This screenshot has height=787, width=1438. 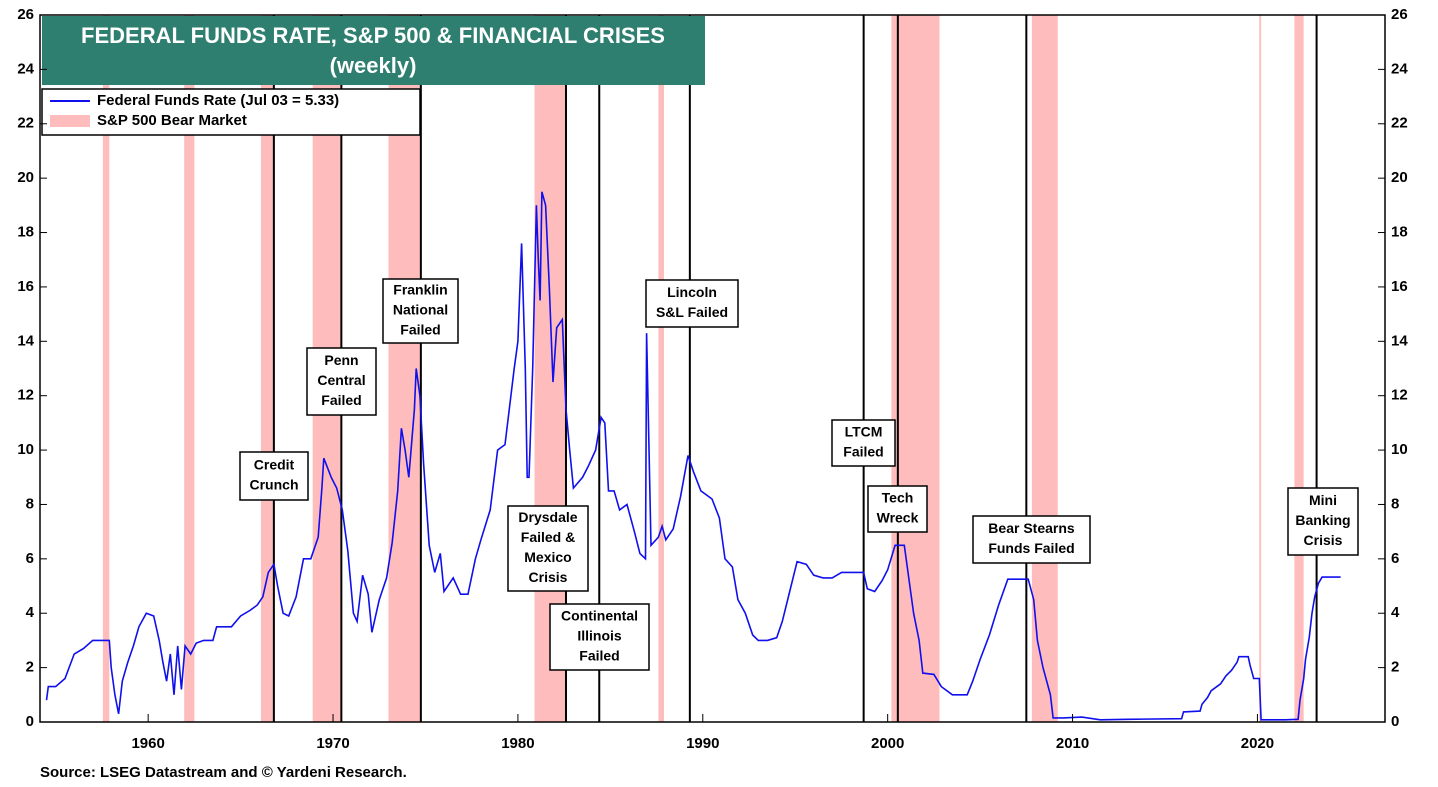 I want to click on y-tick-label: 12, so click(x=25, y=395).